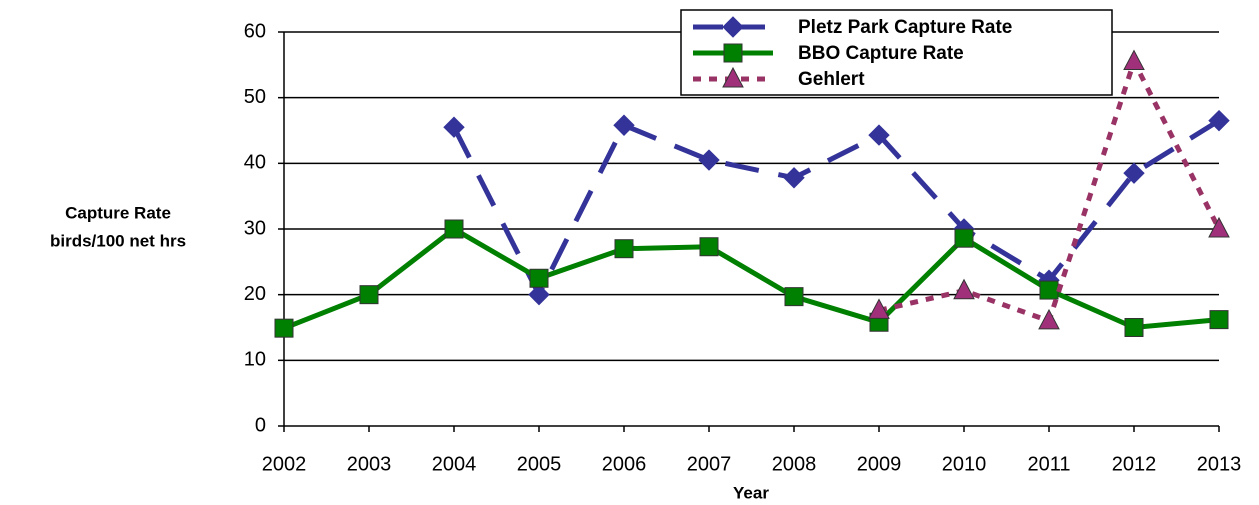 This screenshot has height=505, width=1259. I want to click on y-axis-label: birds/100 net hrs, so click(118, 240).